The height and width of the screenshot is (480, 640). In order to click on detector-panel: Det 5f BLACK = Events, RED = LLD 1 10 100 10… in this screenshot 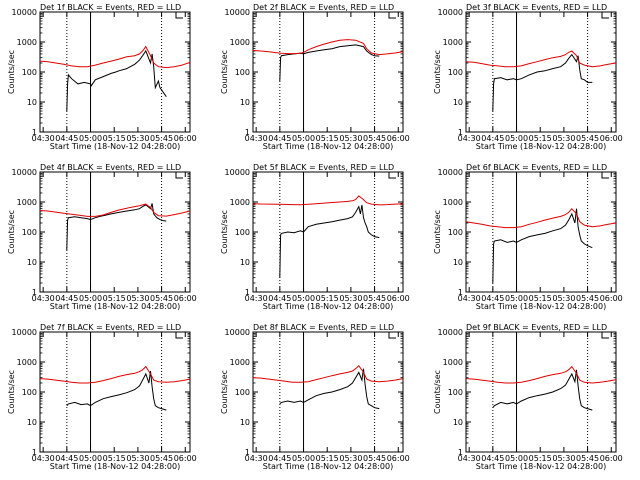, I will do `click(315, 237)`.